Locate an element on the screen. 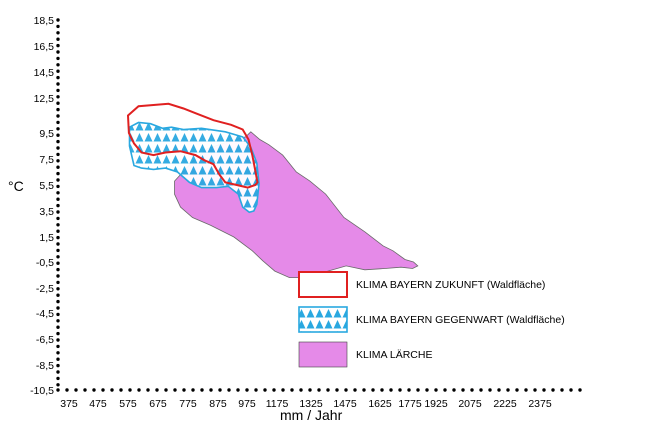 The image size is (646, 430). y-tick-label: 16,5 is located at coordinates (44, 47).